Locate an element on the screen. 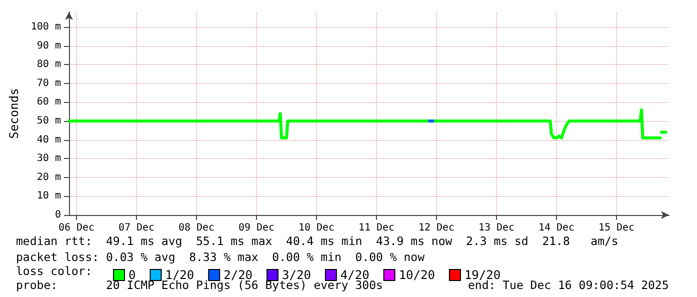 The image size is (697, 297). x-tick-label: 10 Dec is located at coordinates (316, 228).